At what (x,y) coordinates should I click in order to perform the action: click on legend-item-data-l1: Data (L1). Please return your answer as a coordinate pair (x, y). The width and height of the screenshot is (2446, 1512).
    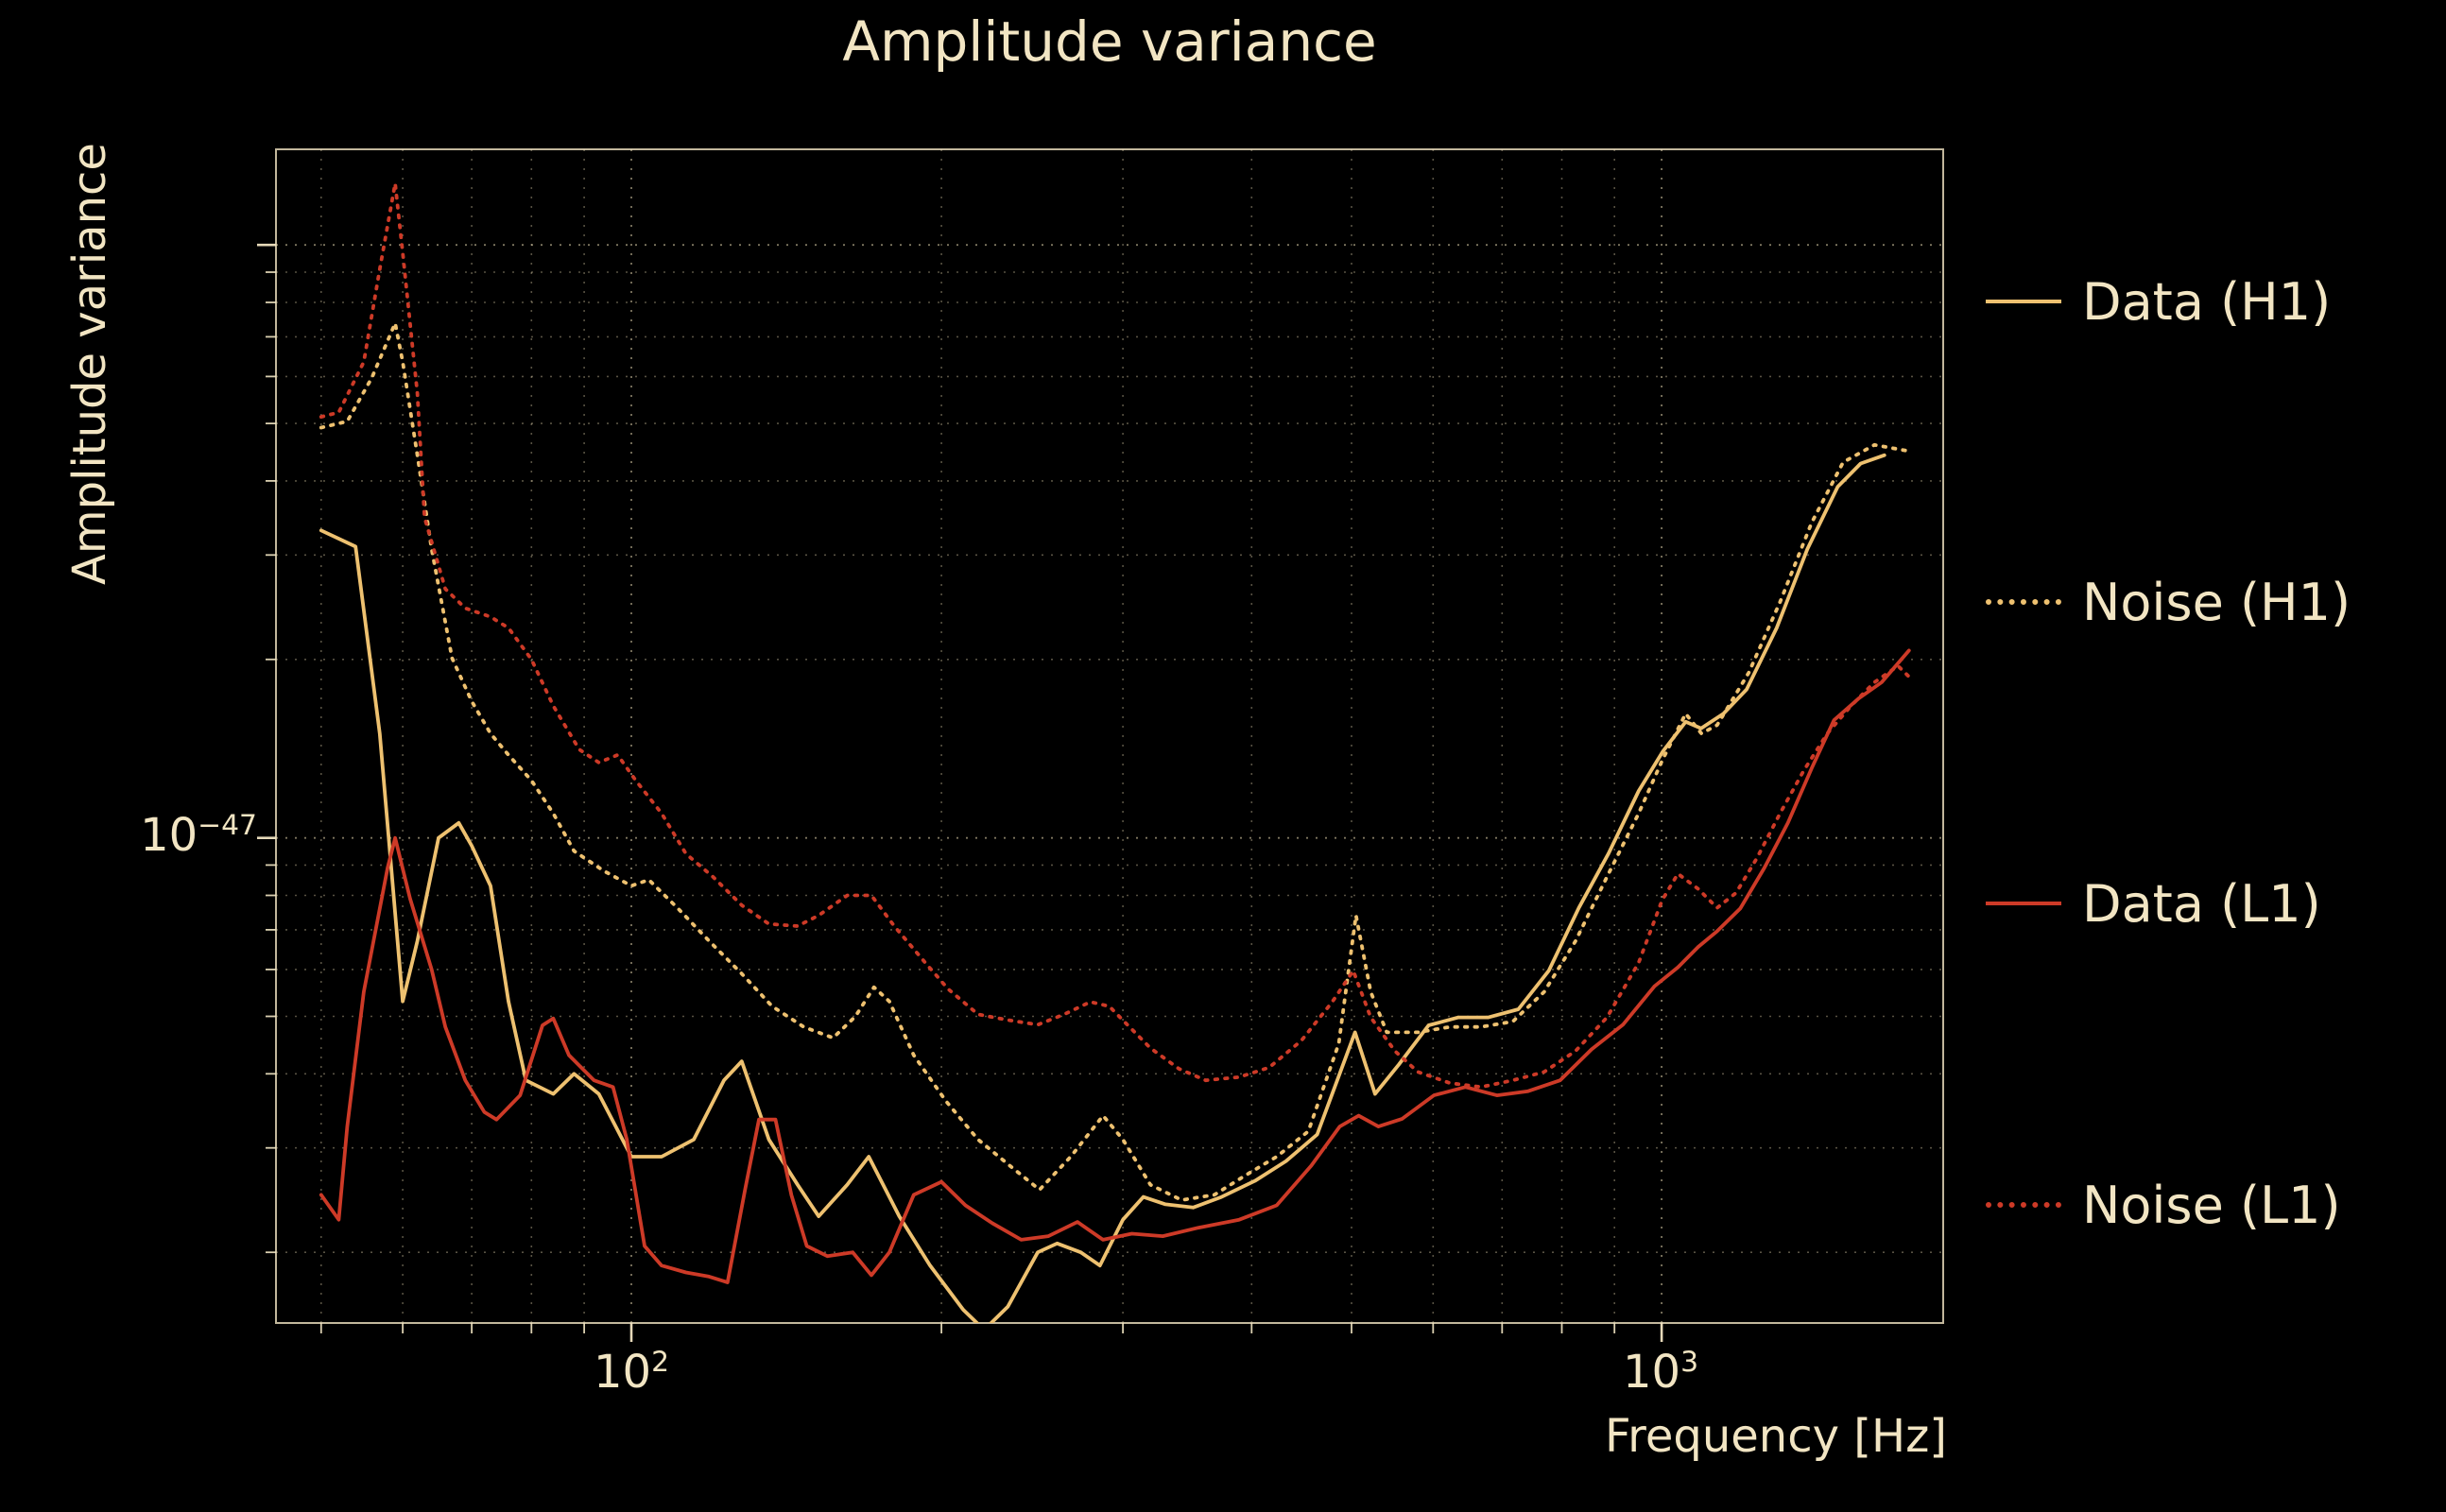
    Looking at the image, I should click on (2153, 903).